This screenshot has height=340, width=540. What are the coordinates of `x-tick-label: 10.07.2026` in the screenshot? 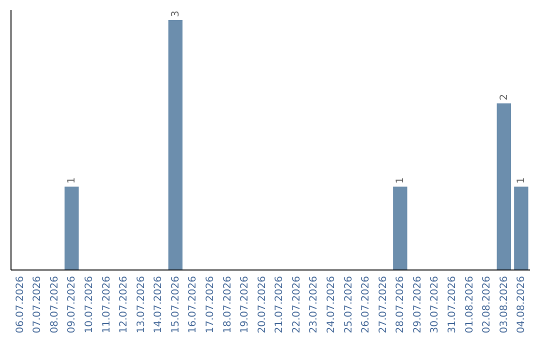 It's located at (89, 305).